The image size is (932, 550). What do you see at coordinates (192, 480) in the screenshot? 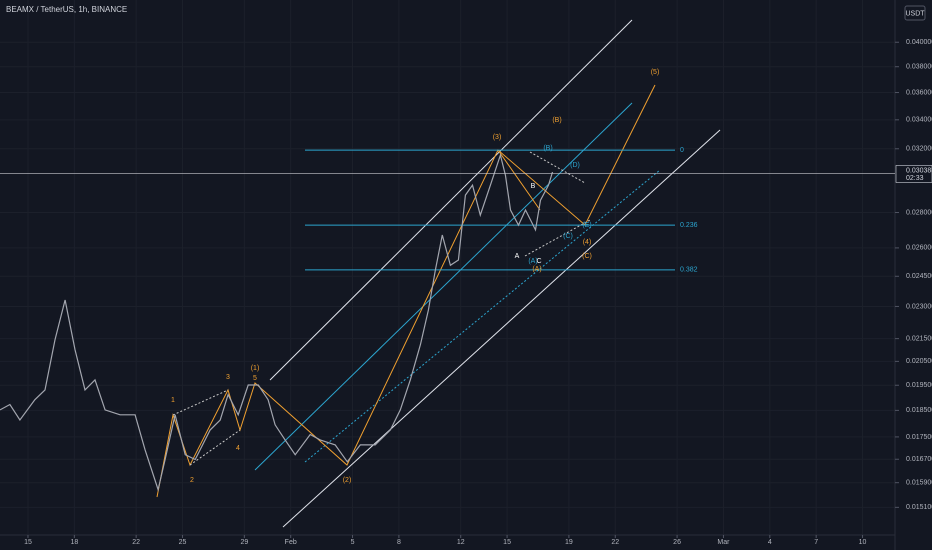
I see `wave-label: 2` at bounding box center [192, 480].